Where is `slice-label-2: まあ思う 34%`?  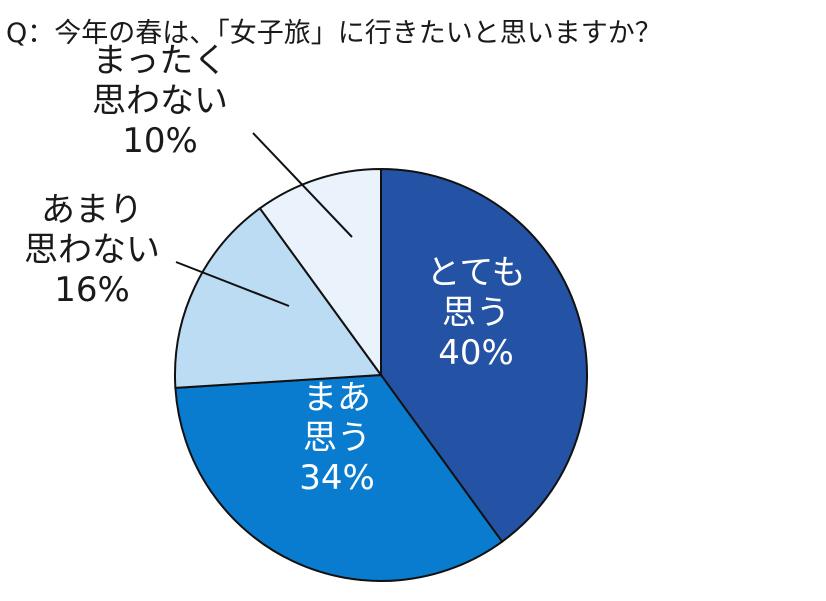
slice-label-2: まあ思う 34% is located at coordinates (337, 438).